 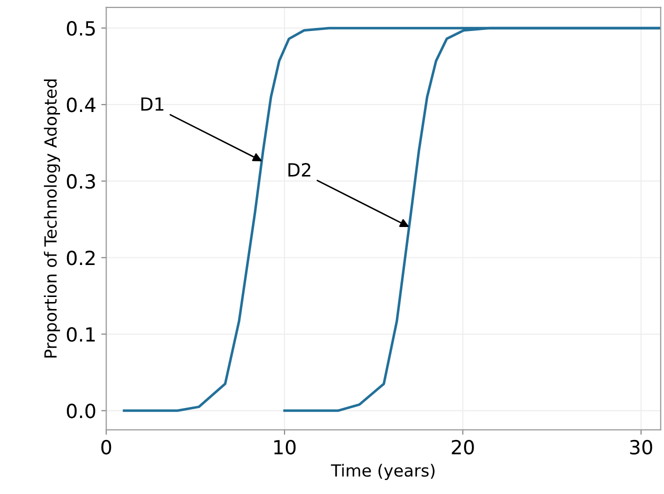 What do you see at coordinates (463, 447) in the screenshot?
I see `x-tick-label: 20` at bounding box center [463, 447].